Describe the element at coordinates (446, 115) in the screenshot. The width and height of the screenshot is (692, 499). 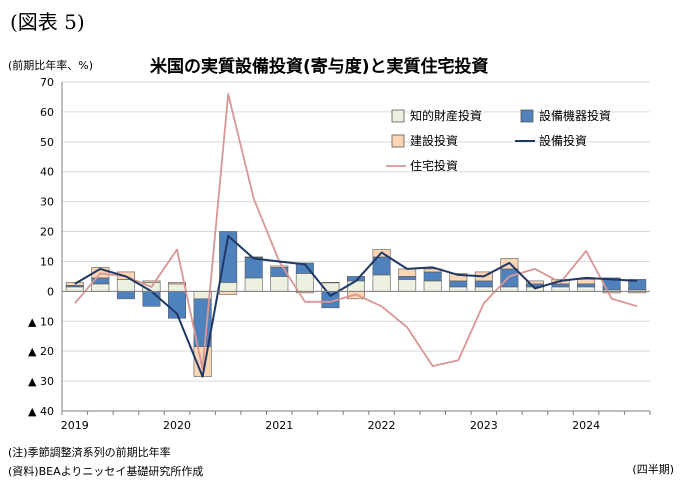
I see `legend-label-ip: 知的財産投資` at that location.